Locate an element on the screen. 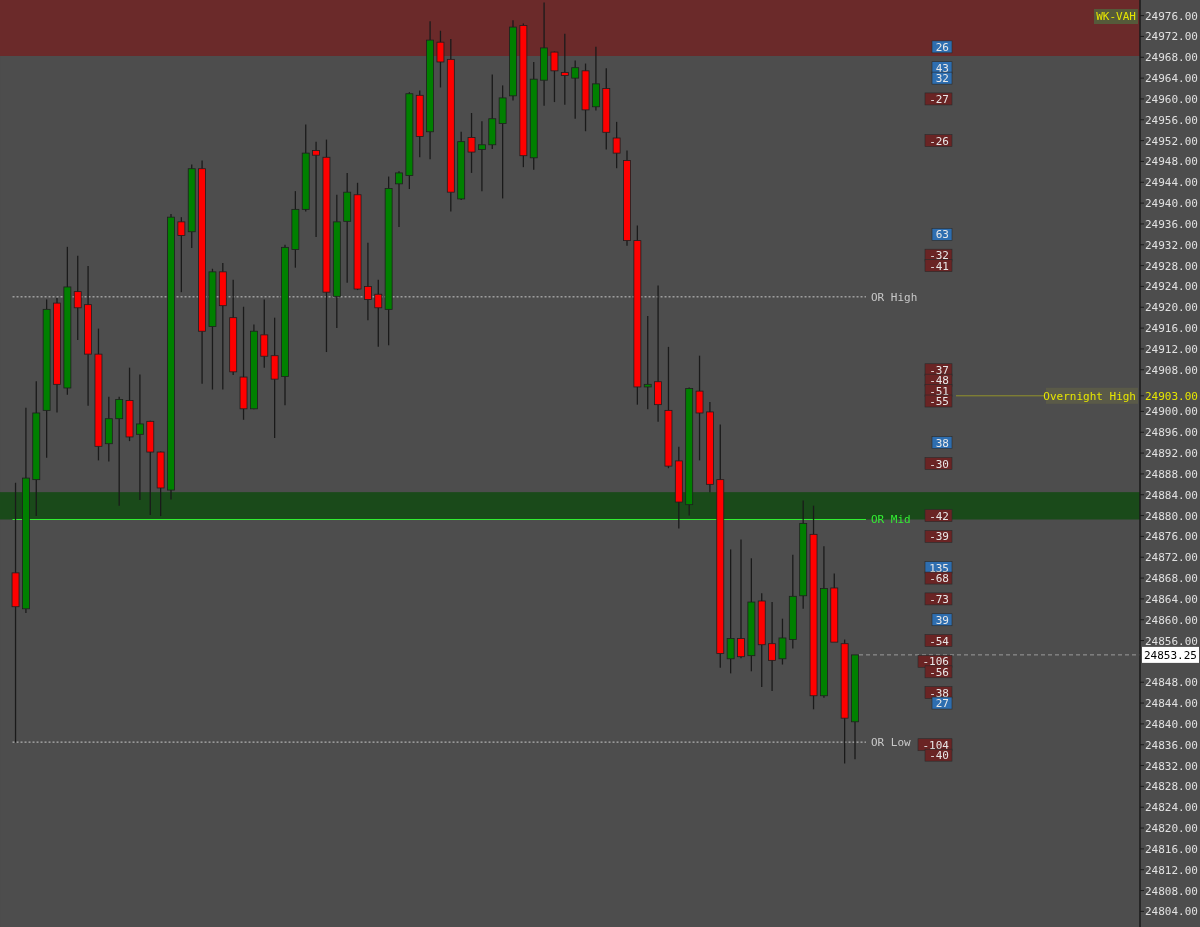  y-tick-label: 24952.00 is located at coordinates (1171, 141).